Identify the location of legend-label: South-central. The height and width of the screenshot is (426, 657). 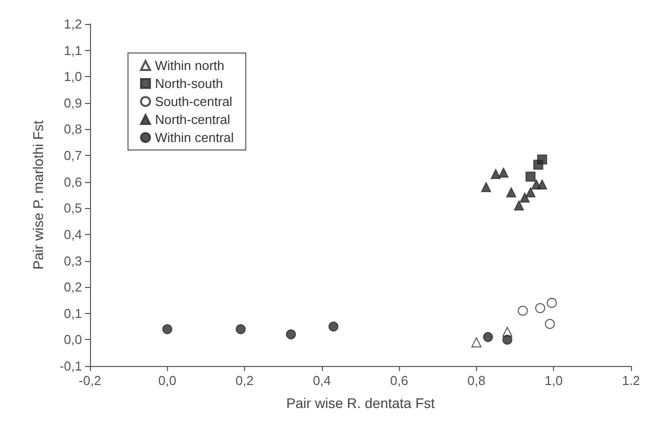
(193, 101).